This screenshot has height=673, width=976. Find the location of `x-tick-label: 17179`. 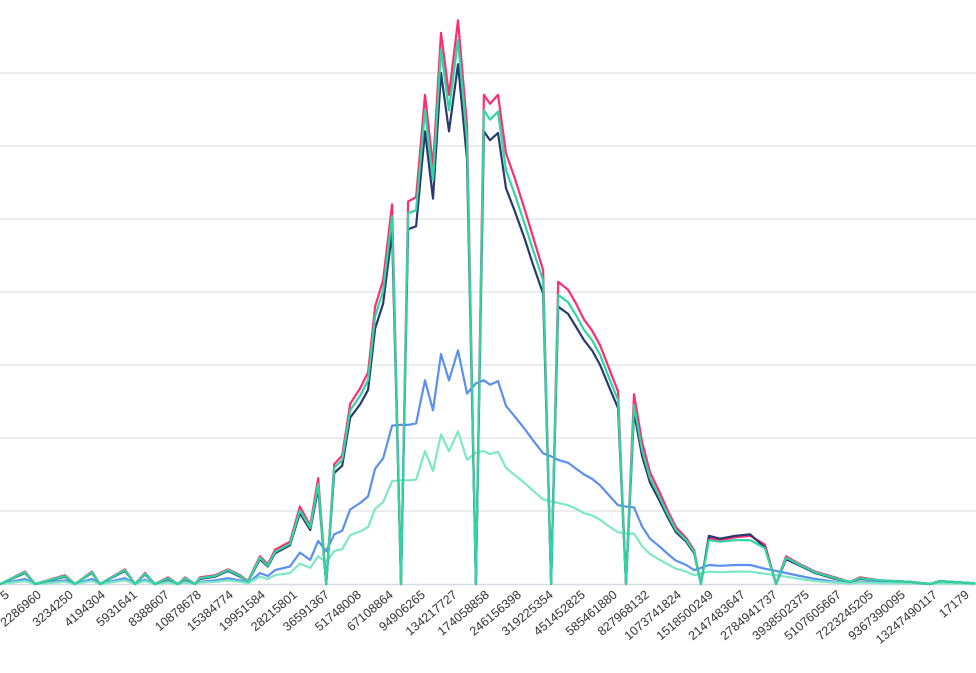

x-tick-label: 17179 is located at coordinates (954, 604).